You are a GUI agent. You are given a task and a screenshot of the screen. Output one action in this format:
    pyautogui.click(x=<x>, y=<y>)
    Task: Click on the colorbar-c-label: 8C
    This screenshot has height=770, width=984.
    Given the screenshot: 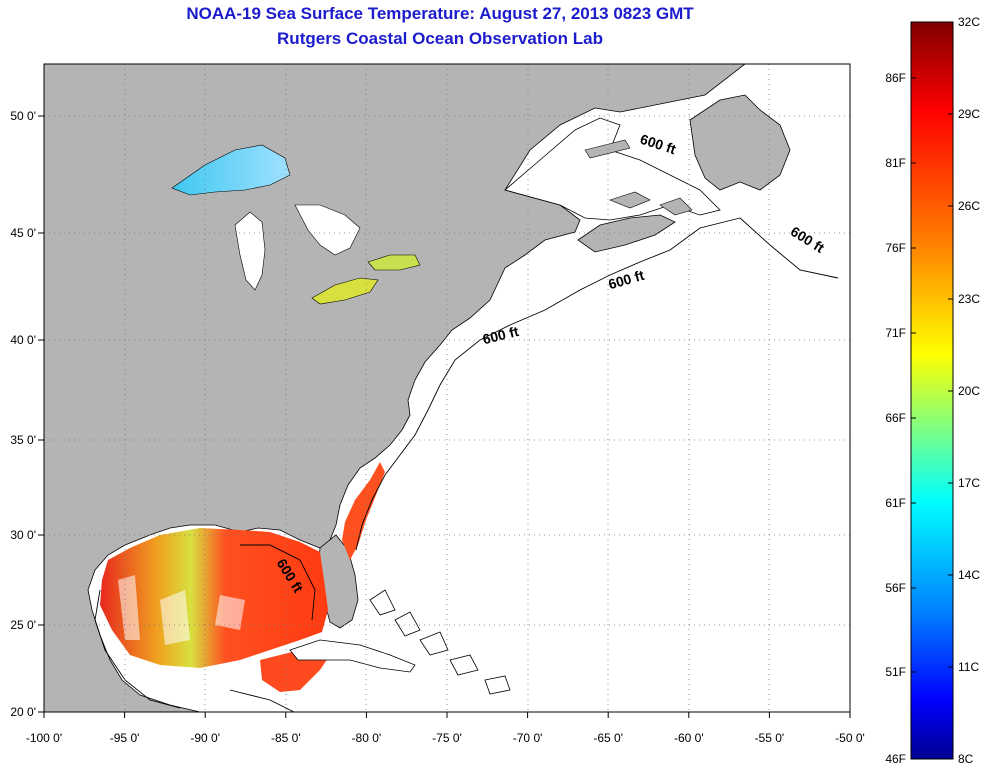 What is the action you would take?
    pyautogui.click(x=966, y=759)
    